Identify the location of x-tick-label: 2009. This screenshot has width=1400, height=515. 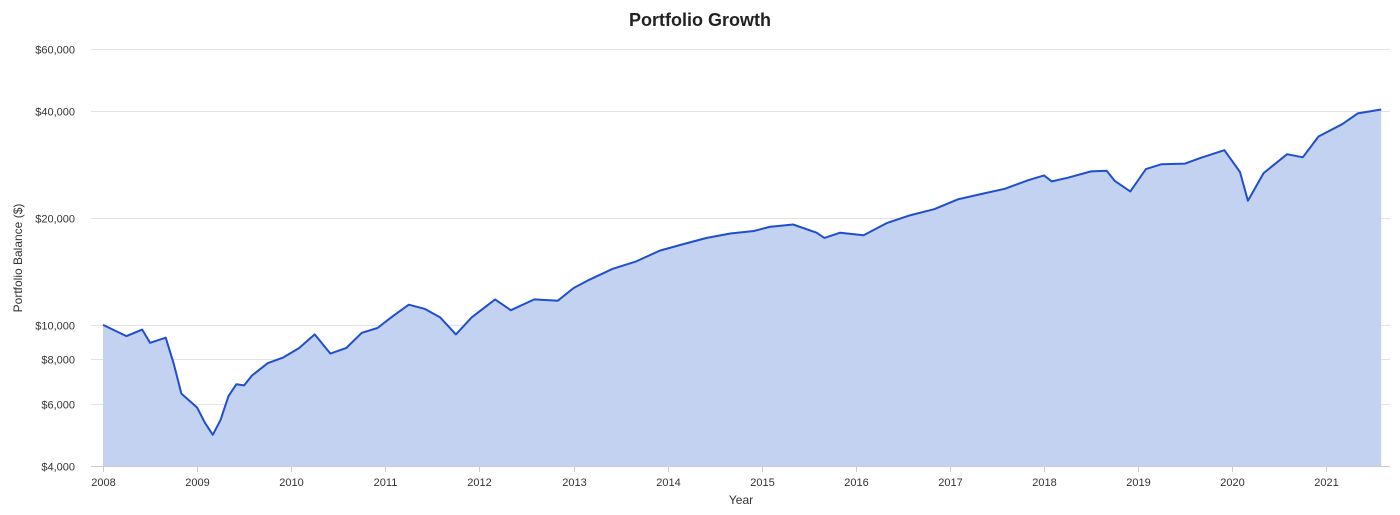
(197, 483).